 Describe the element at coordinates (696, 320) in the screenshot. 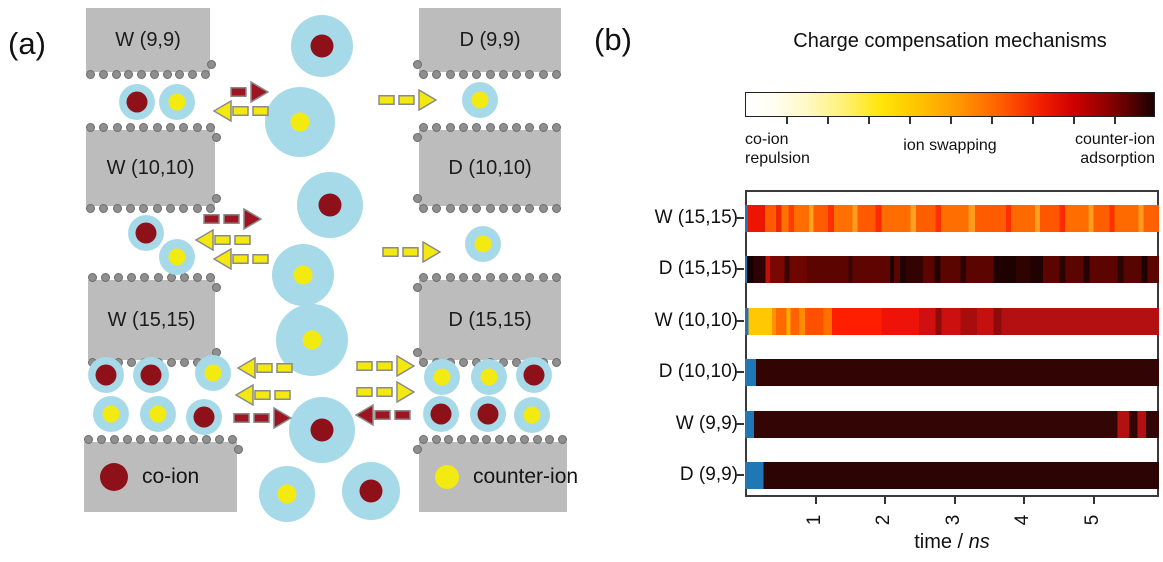

I see `y-axis-label: W (10,10)` at that location.